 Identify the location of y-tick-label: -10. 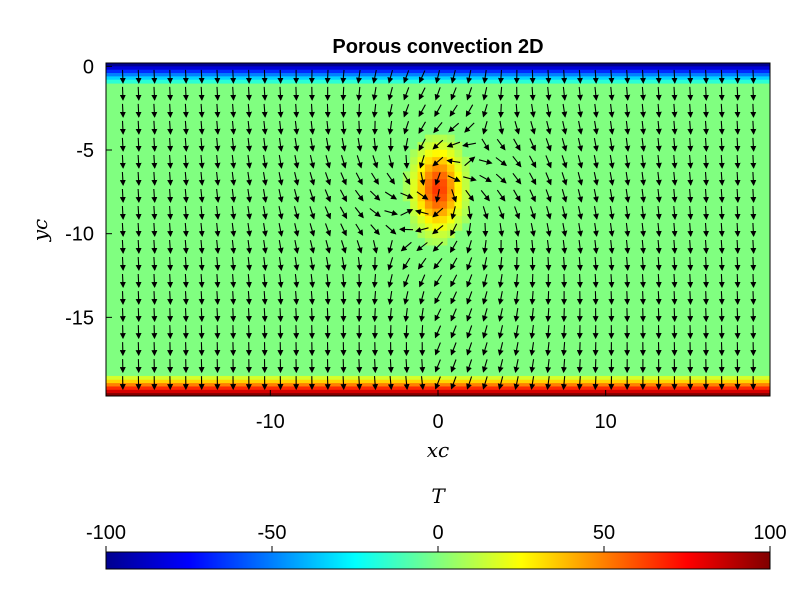
(79, 235).